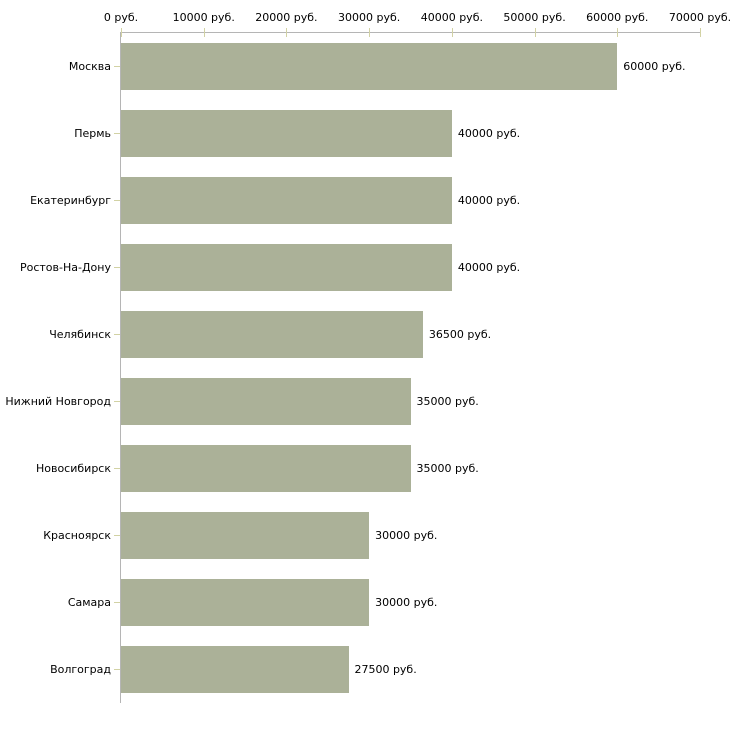 Image resolution: width=730 pixels, height=730 pixels. What do you see at coordinates (70, 200) in the screenshot?
I see `category-label: Екатеринбург` at bounding box center [70, 200].